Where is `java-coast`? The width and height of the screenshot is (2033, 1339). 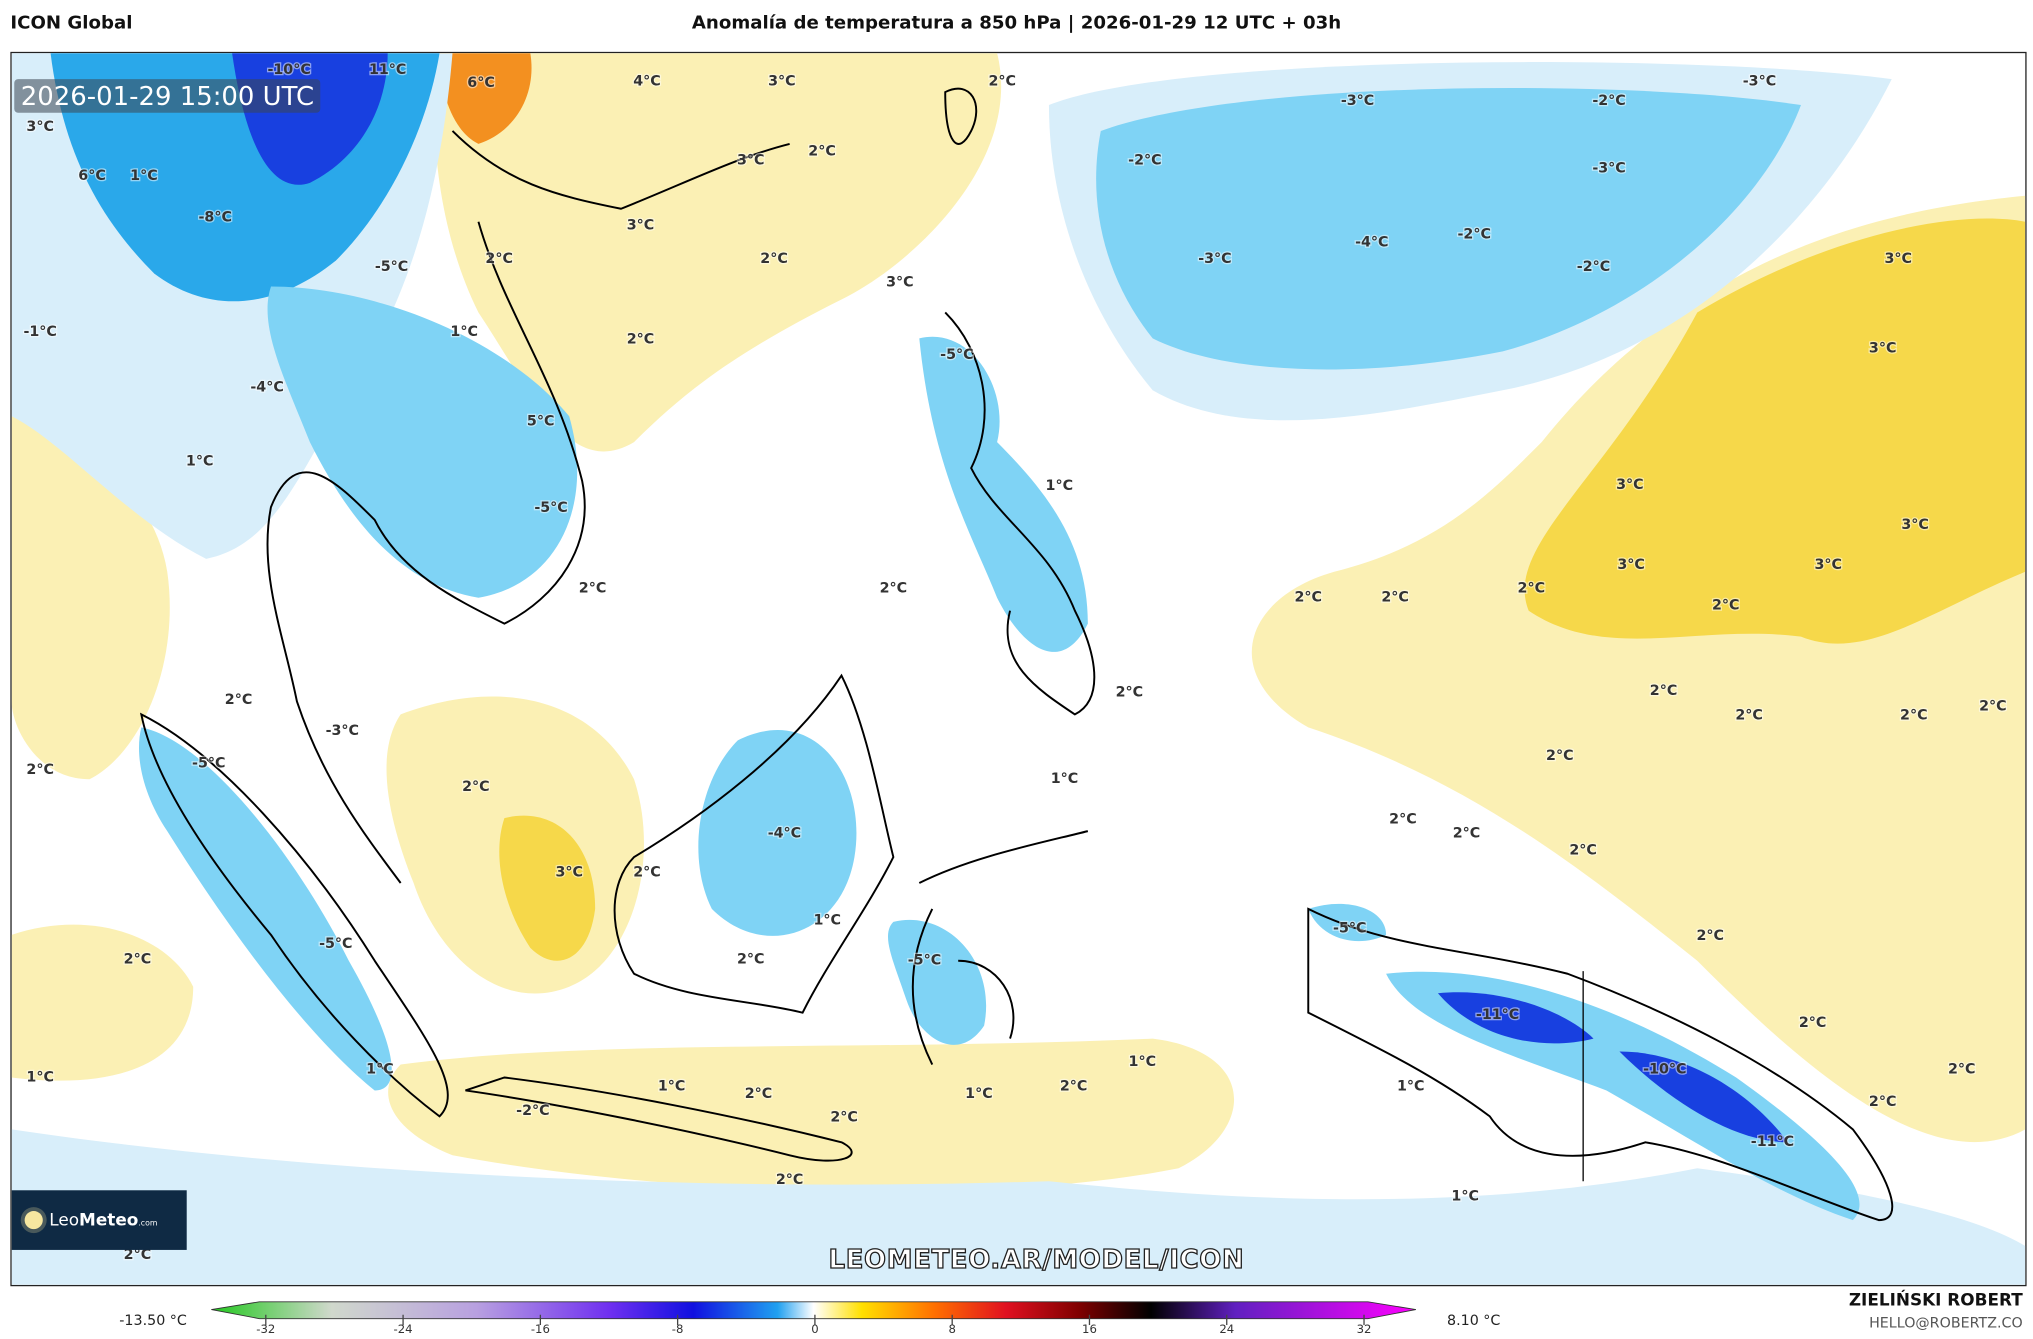 java-coast is located at coordinates (659, 1119).